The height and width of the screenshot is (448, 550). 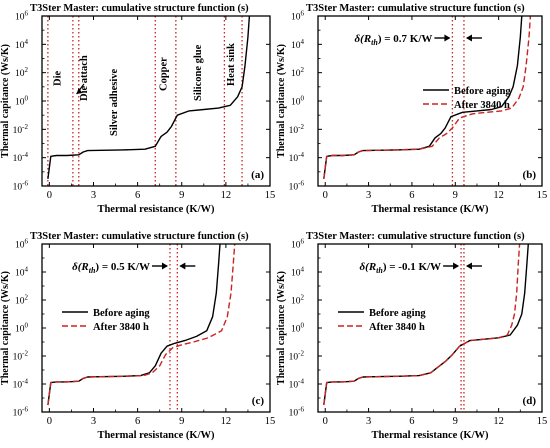 I want to click on panel-label: (d), so click(x=530, y=401).